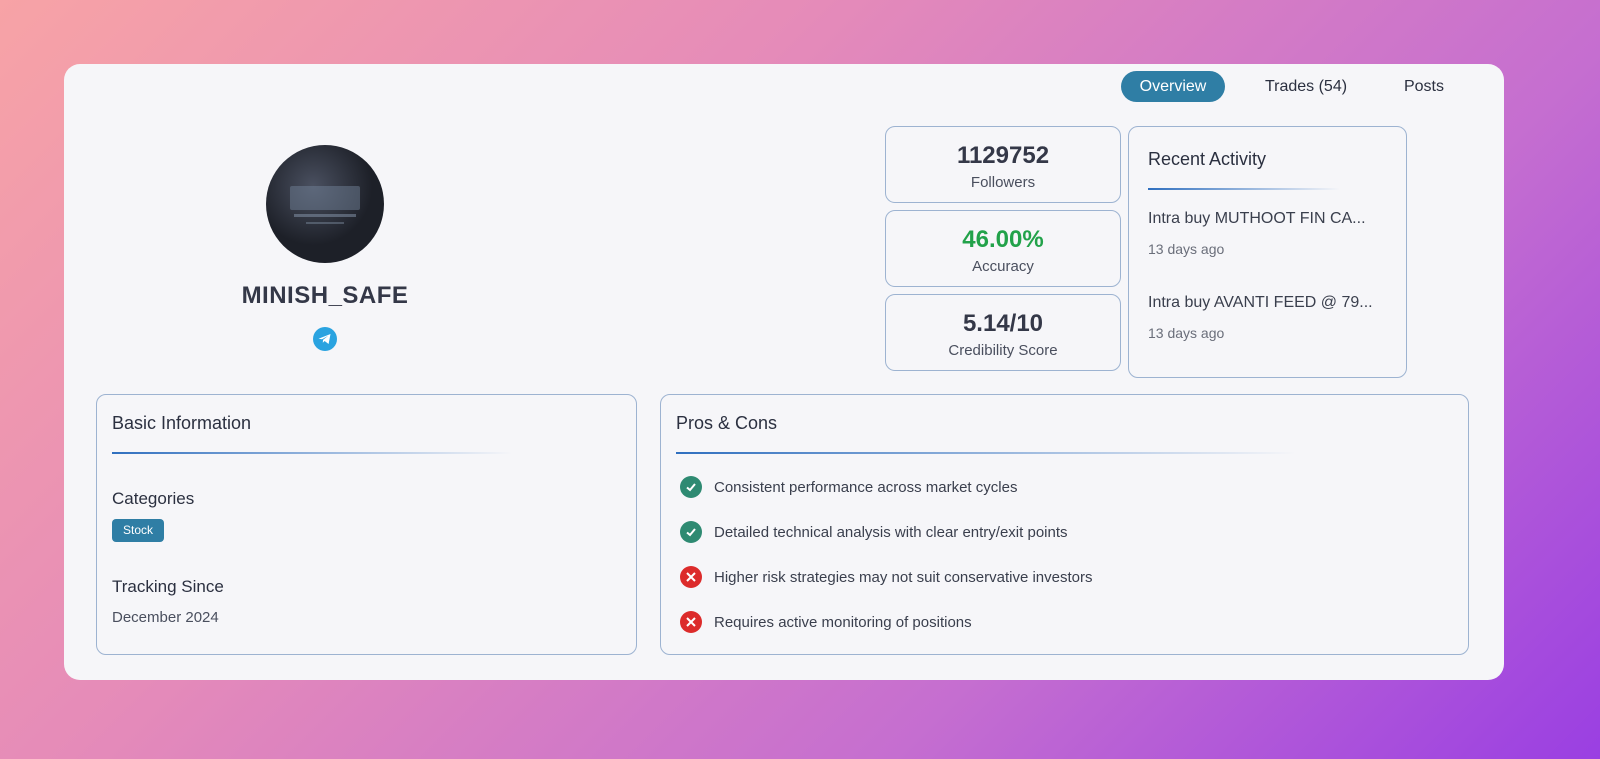  Describe the element at coordinates (727, 423) in the screenshot. I see `section-title: Pros & Cons` at that location.